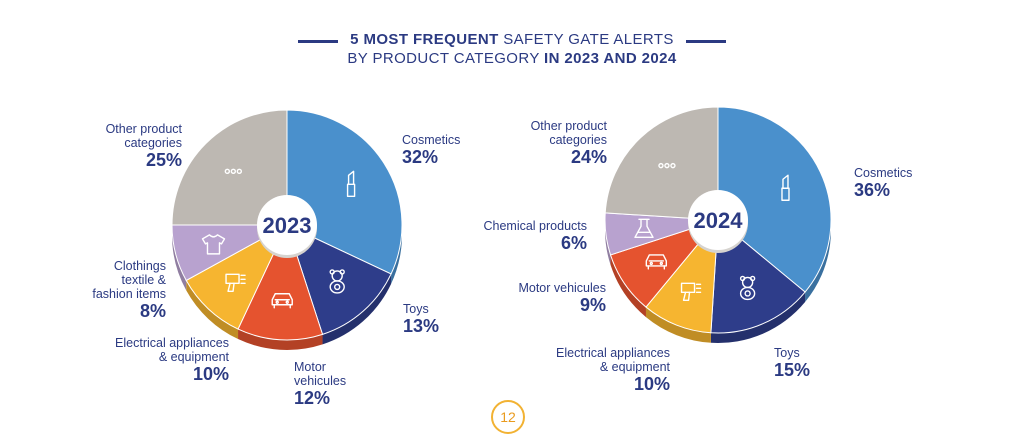 This screenshot has width=1024, height=434. Describe the element at coordinates (774, 199) in the screenshot. I see `slice-cosmetics` at that location.